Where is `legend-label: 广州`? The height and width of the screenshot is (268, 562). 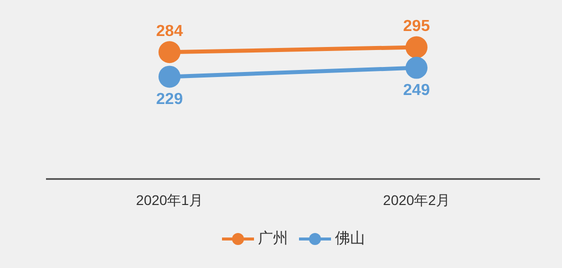 legend-label: 广州 is located at coordinates (273, 238).